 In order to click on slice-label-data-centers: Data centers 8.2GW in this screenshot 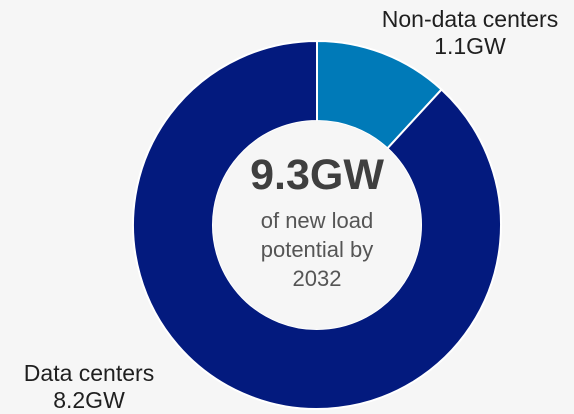, I will do `click(89, 387)`.